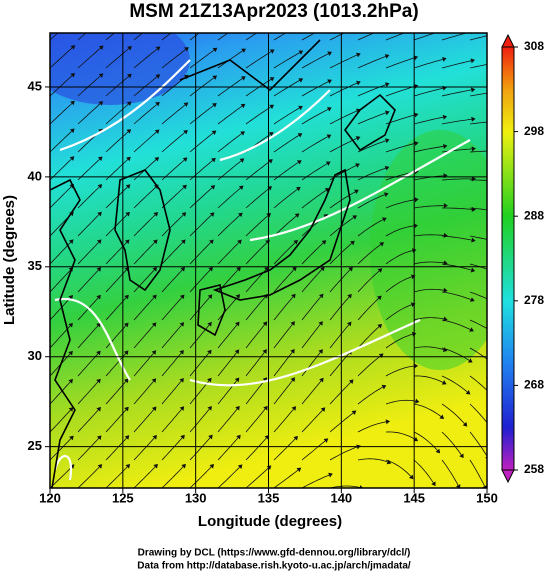  What do you see at coordinates (534, 46) in the screenshot?
I see `colorbar-tick-label: 308` at bounding box center [534, 46].